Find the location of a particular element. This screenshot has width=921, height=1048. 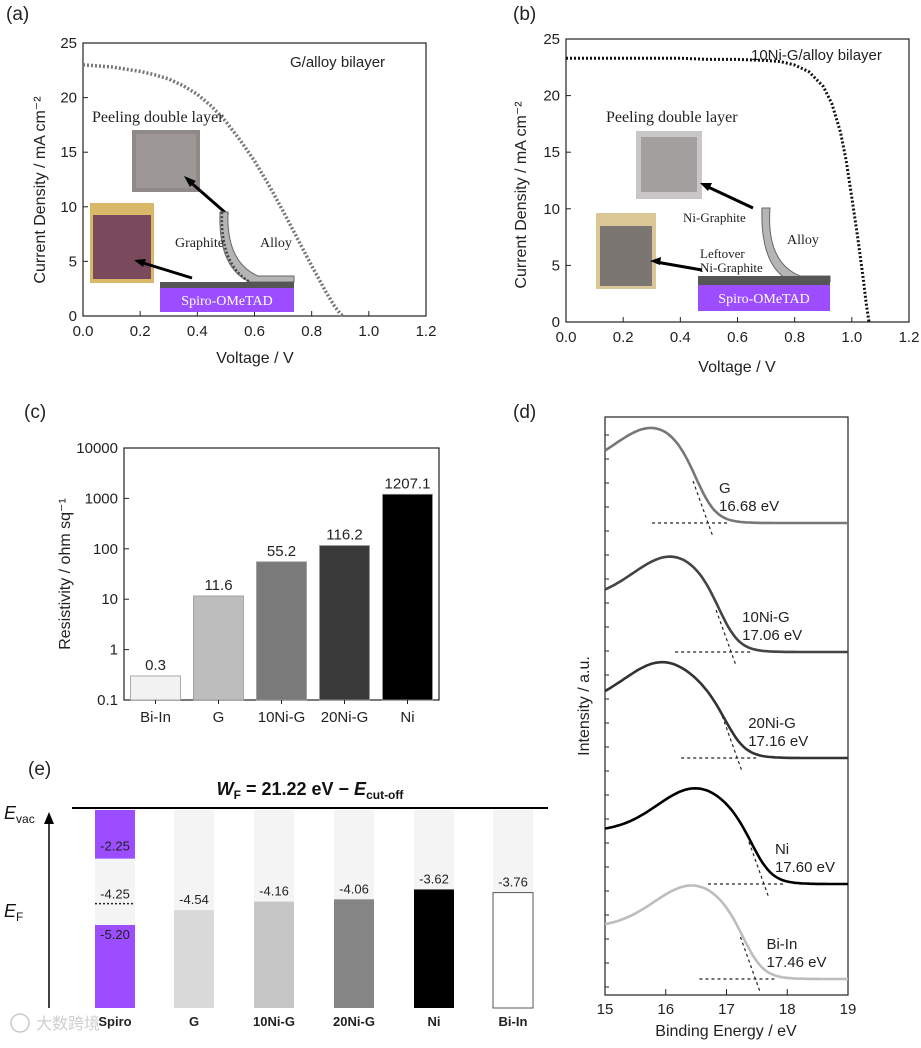

level-category-label: G is located at coordinates (194, 1021).